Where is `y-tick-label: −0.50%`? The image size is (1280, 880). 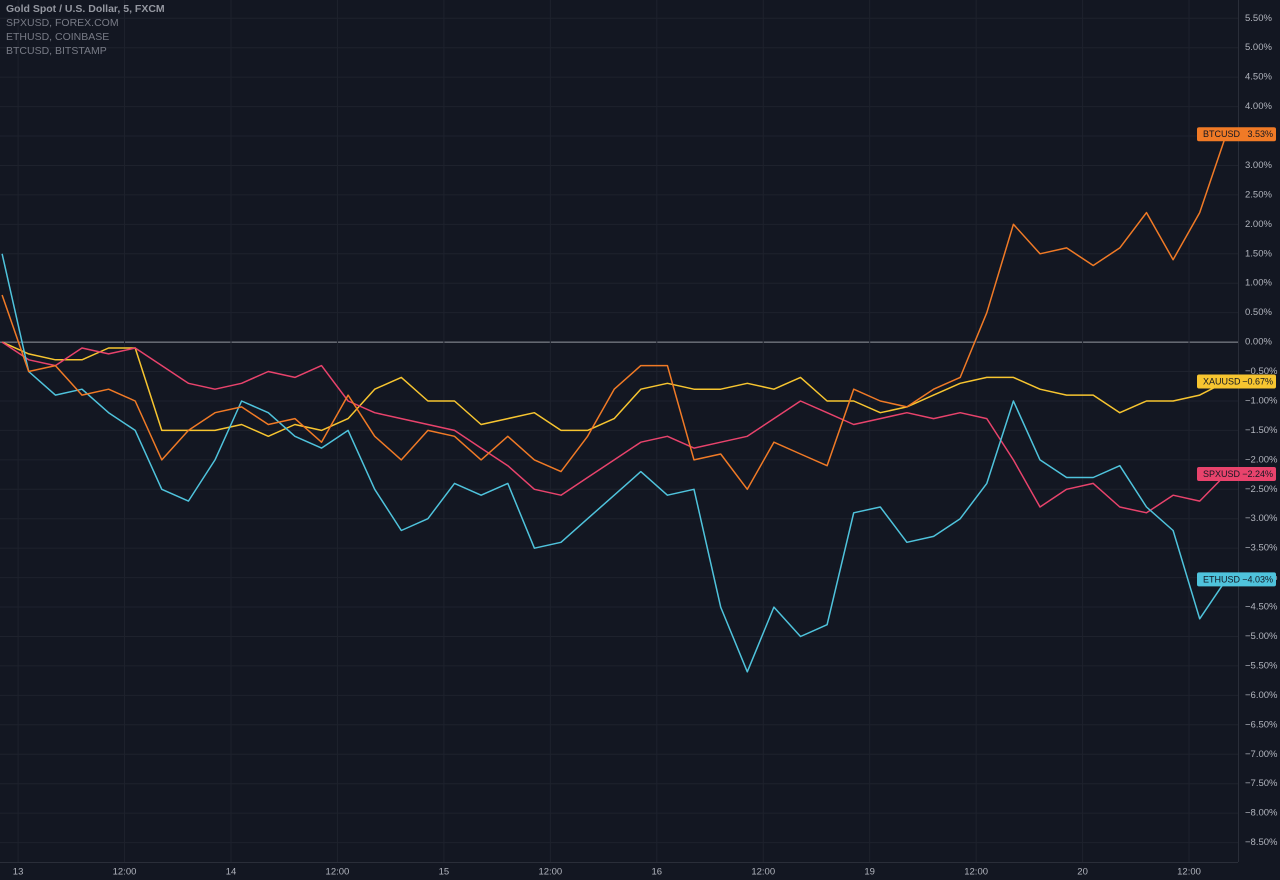 y-tick-label: −0.50% is located at coordinates (1261, 371).